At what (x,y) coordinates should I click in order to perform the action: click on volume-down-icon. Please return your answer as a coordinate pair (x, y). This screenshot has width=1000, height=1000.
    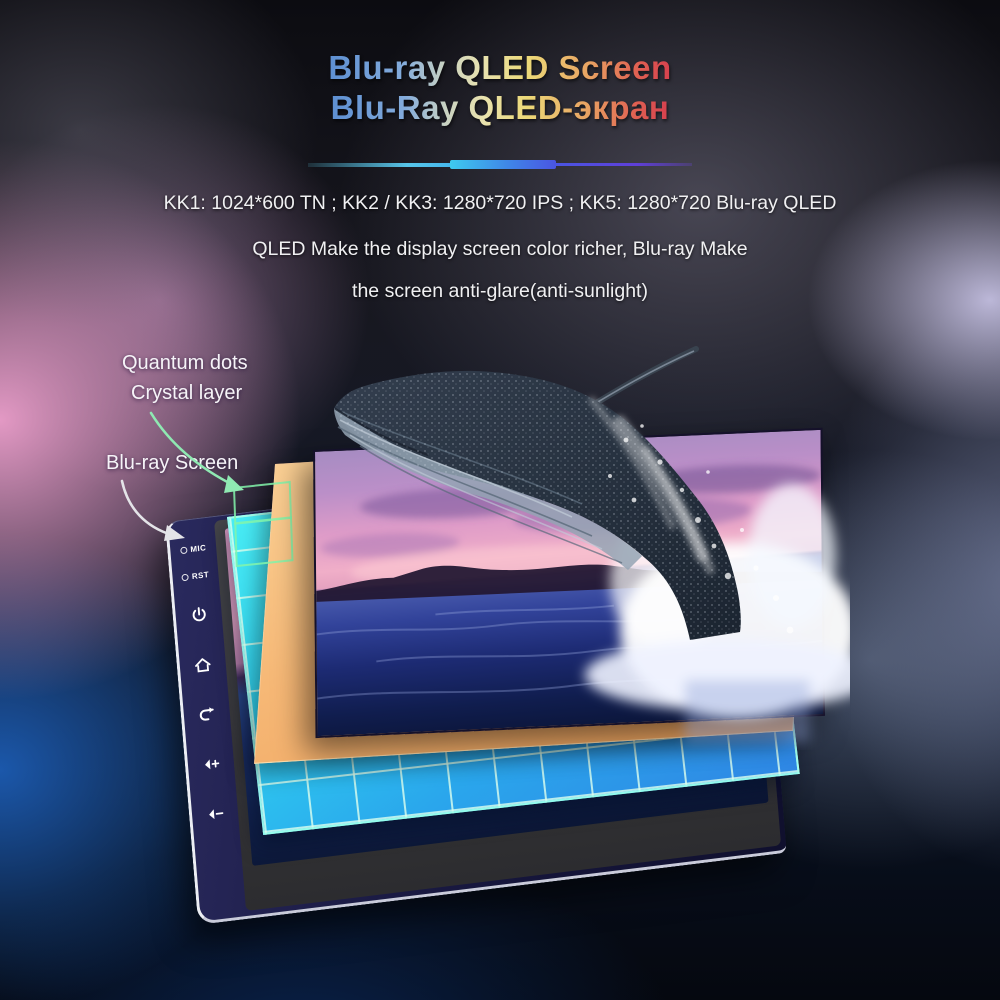
    Looking at the image, I should click on (216, 814).